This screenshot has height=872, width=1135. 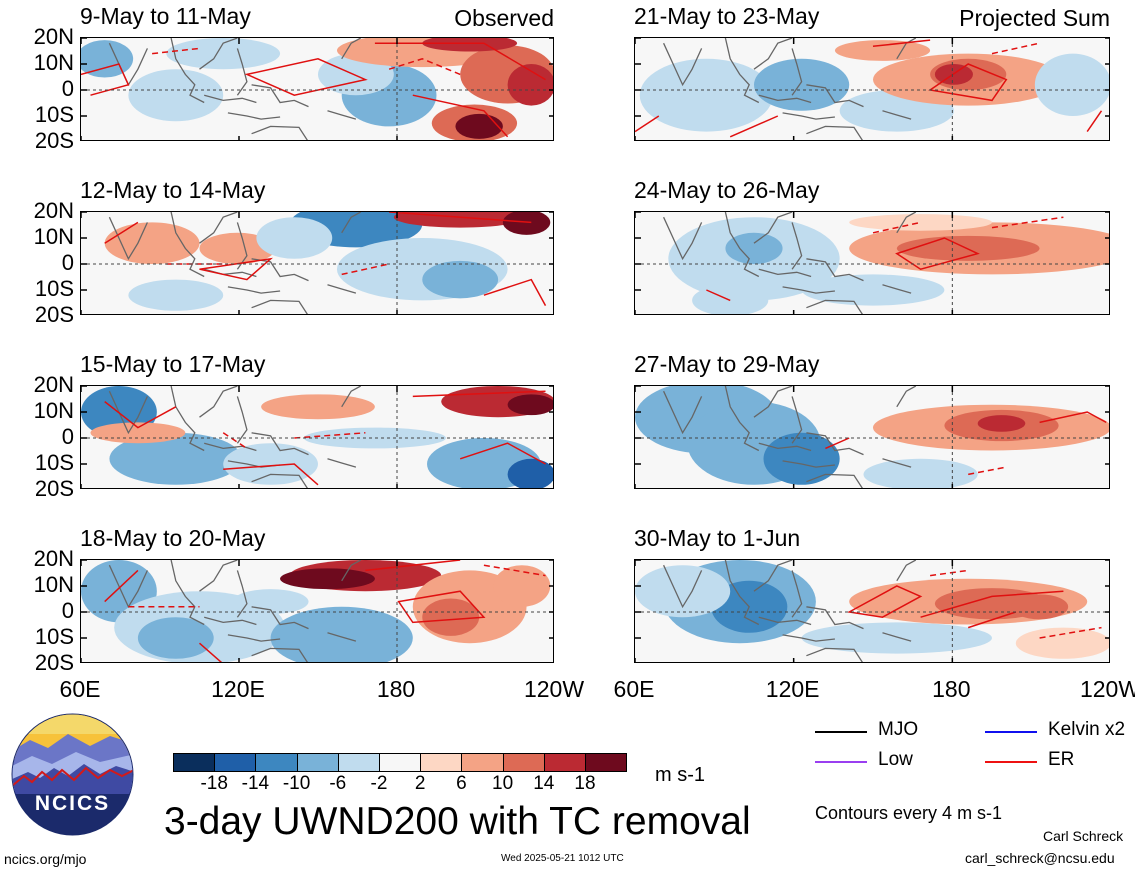 What do you see at coordinates (792, 689) in the screenshot?
I see `lon-label: 120E` at bounding box center [792, 689].